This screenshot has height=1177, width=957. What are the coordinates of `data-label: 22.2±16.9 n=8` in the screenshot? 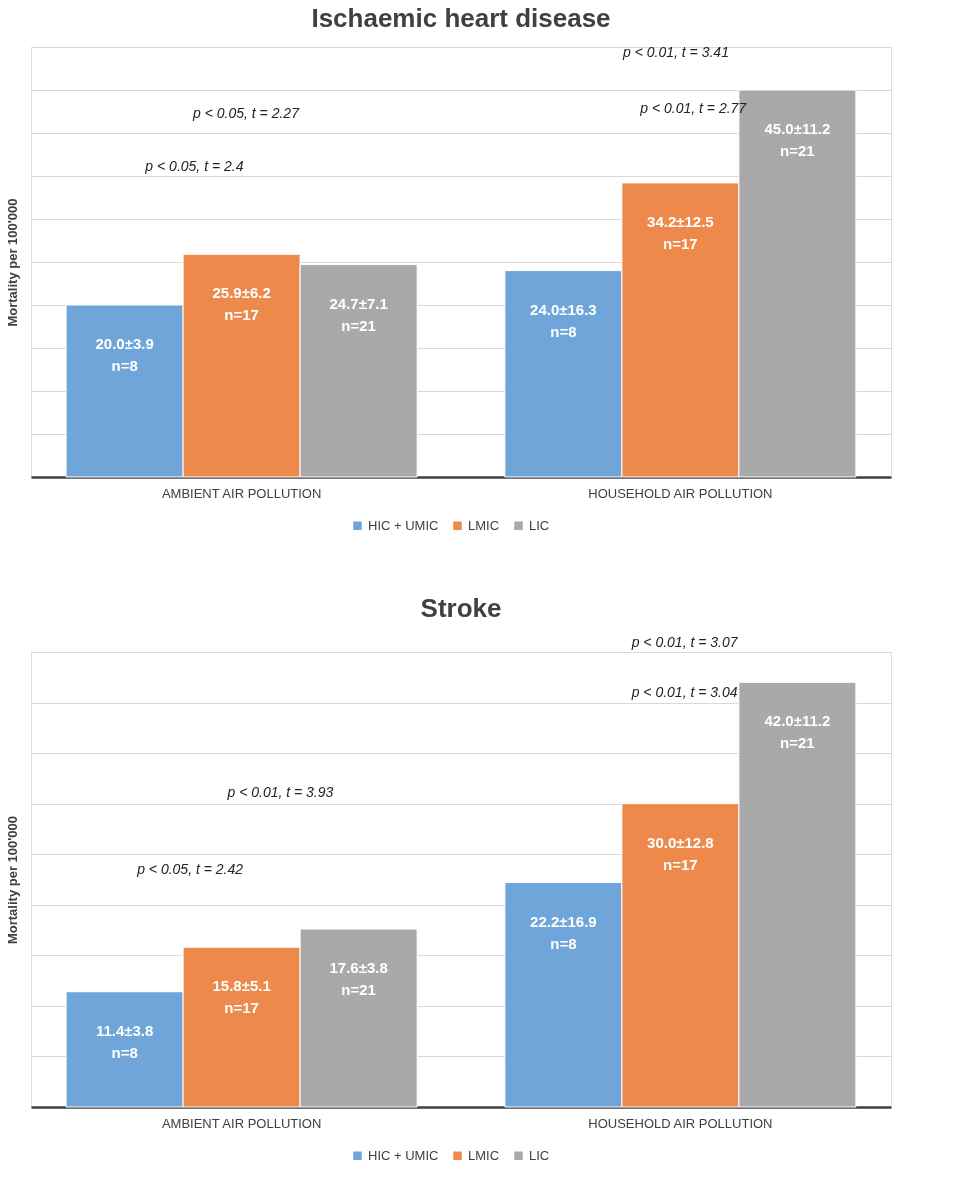 It's located at (563, 932).